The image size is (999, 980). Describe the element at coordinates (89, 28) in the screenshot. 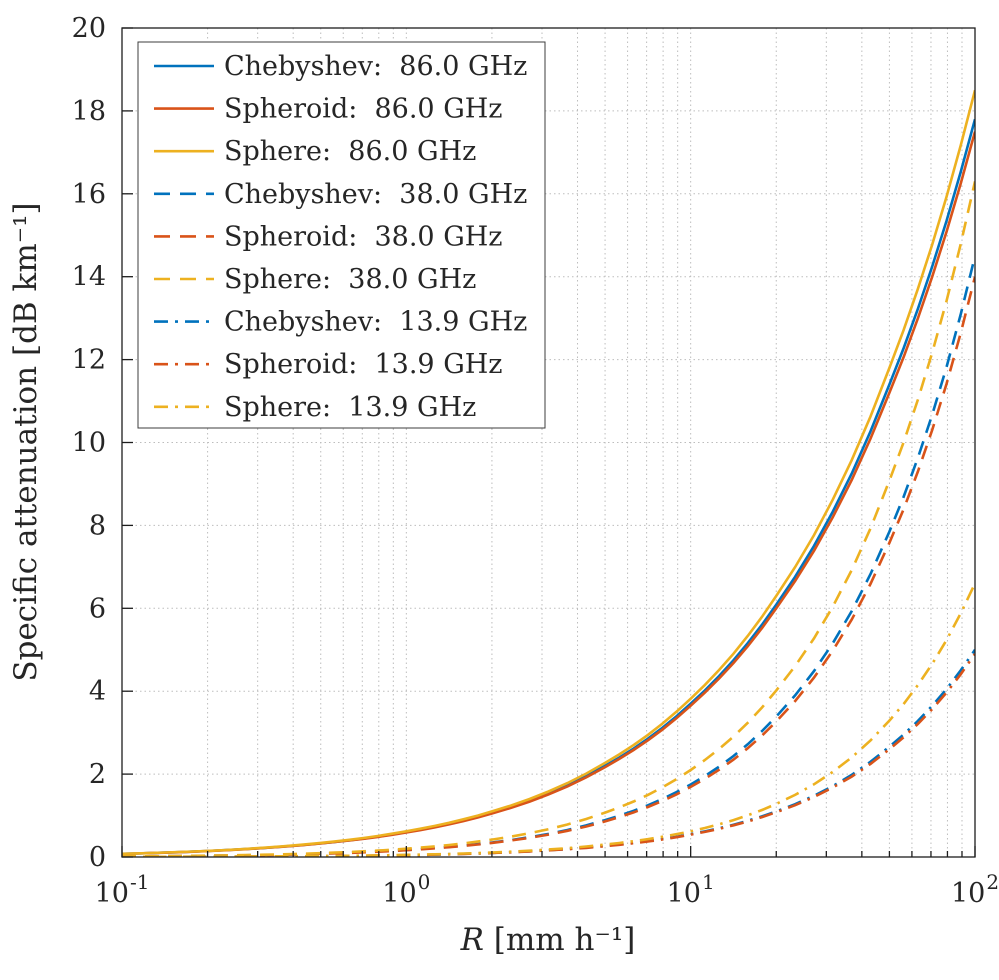

I see `y-tick-label: 20` at that location.